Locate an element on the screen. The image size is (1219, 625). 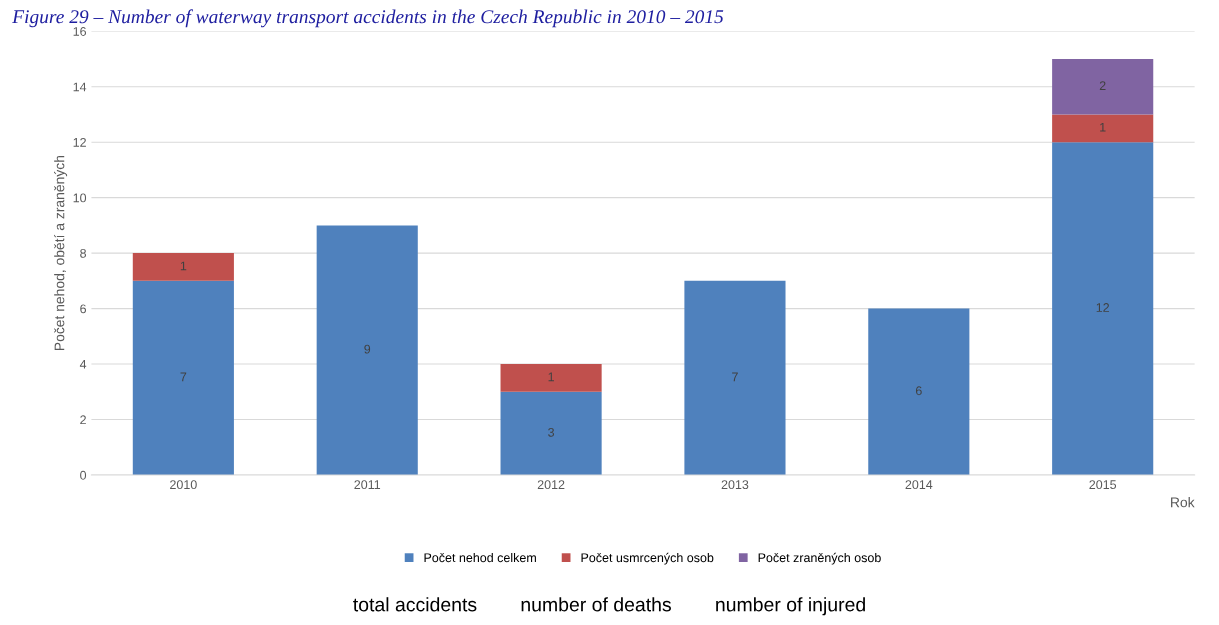
chart-title: Figure 29 – Number of waterway transport accidents in the Czech Republic in 2010 – 2015 is located at coordinates (368, 18).